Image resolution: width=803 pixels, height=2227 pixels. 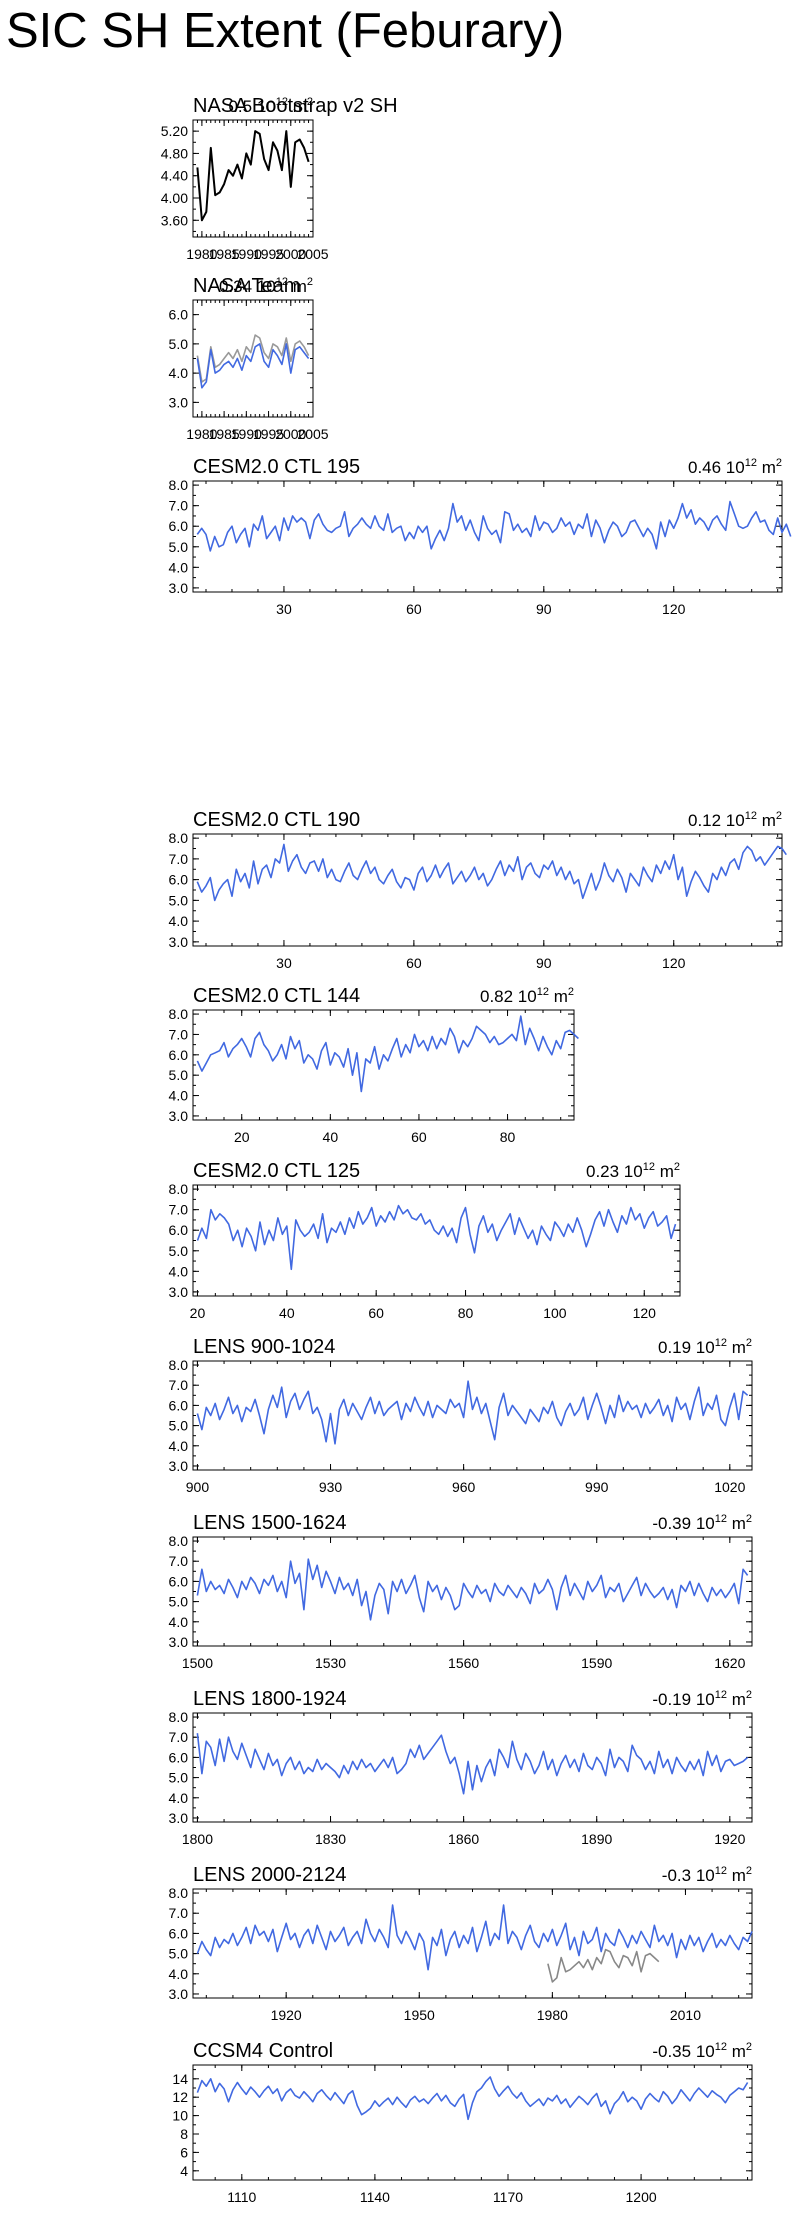 I want to click on trend-label: 0.12 1012 m2, so click(x=735, y=820).